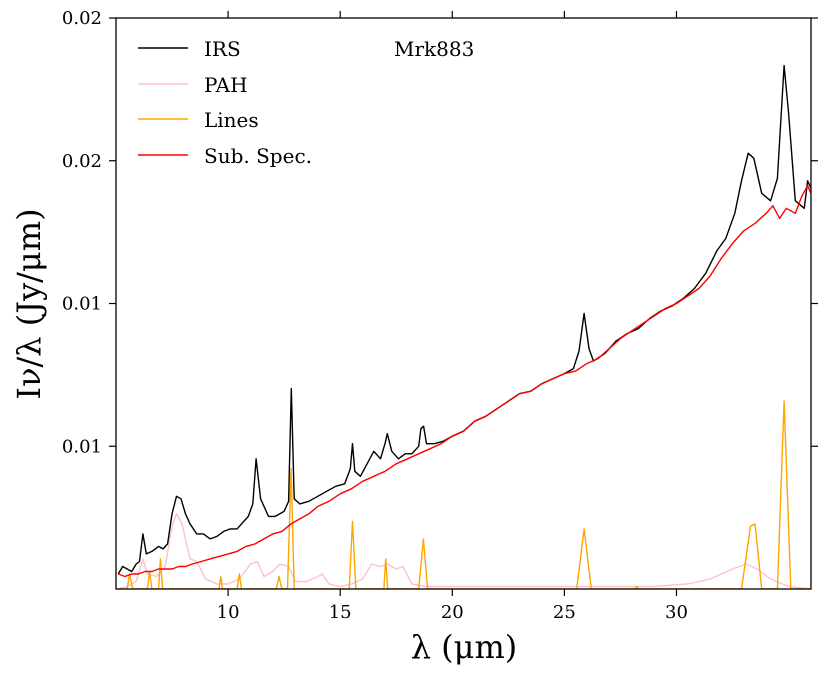 The height and width of the screenshot is (681, 830). Describe the element at coordinates (434, 49) in the screenshot. I see `chart-title: Mrk883` at that location.